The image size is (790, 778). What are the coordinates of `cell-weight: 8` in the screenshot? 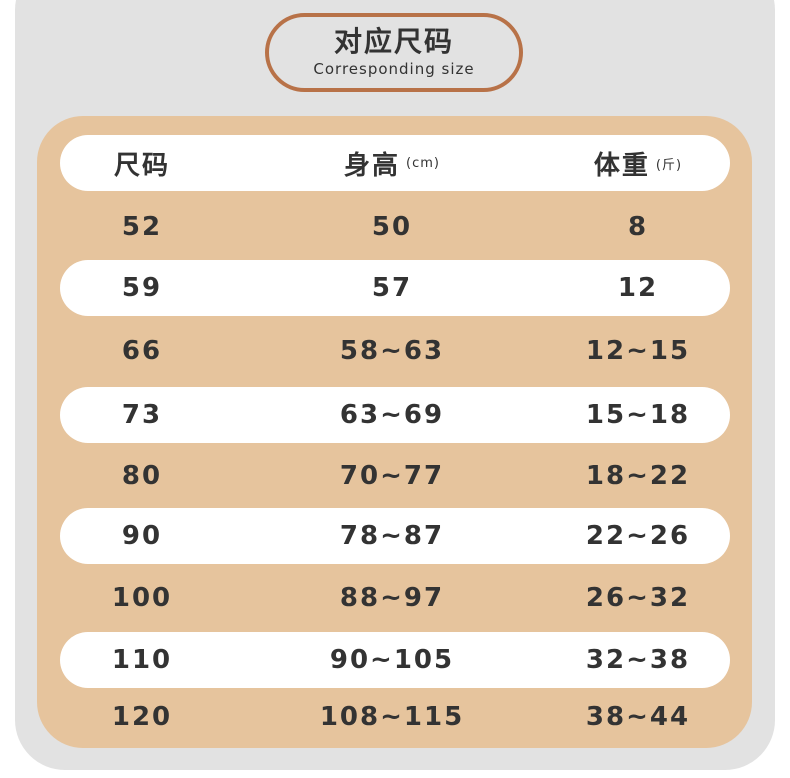 It's located at (638, 227).